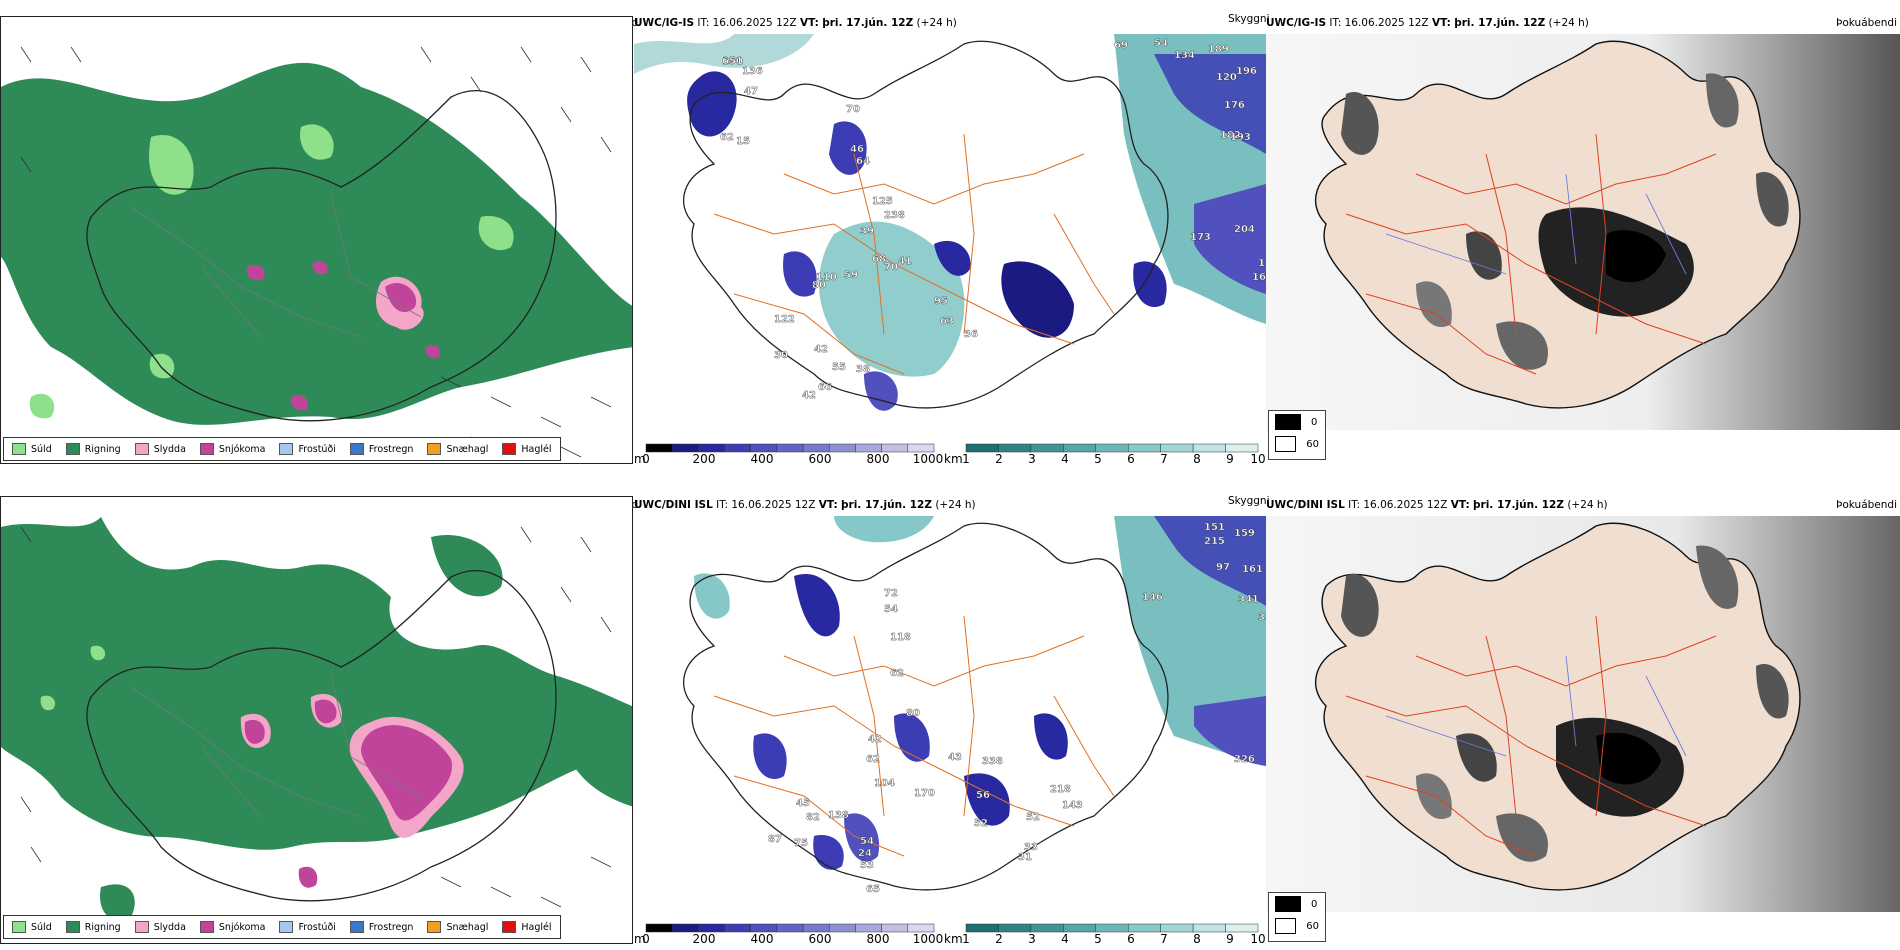 The image size is (1900, 950). What do you see at coordinates (467, 927) in the screenshot?
I see `legend-label: Snæhagl` at bounding box center [467, 927].